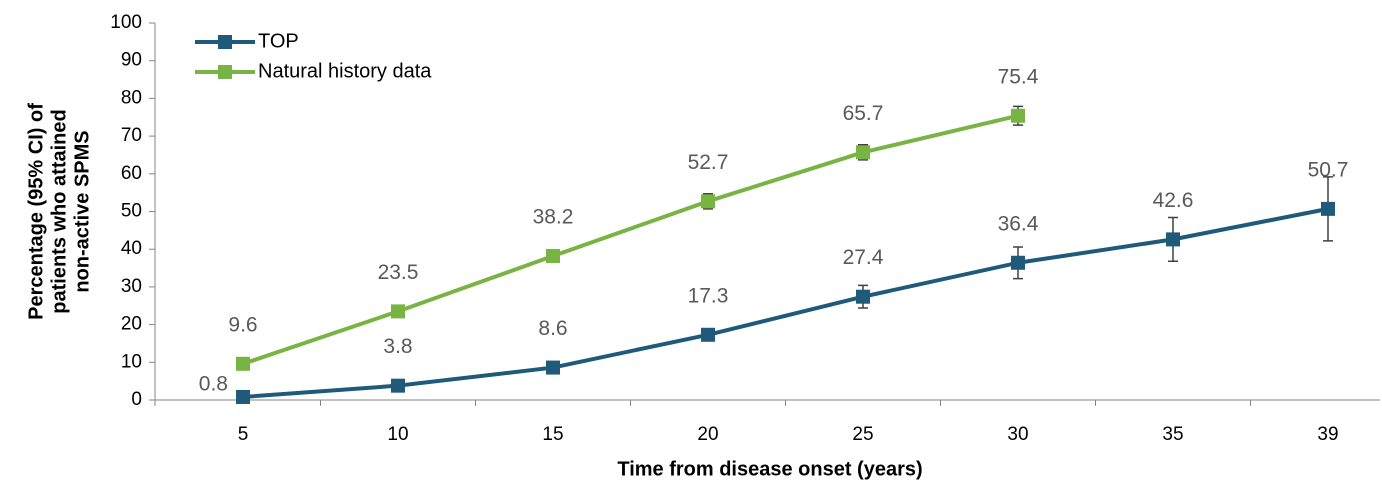 Image resolution: width=1382 pixels, height=487 pixels. I want to click on data-label: 8.6, so click(552, 328).